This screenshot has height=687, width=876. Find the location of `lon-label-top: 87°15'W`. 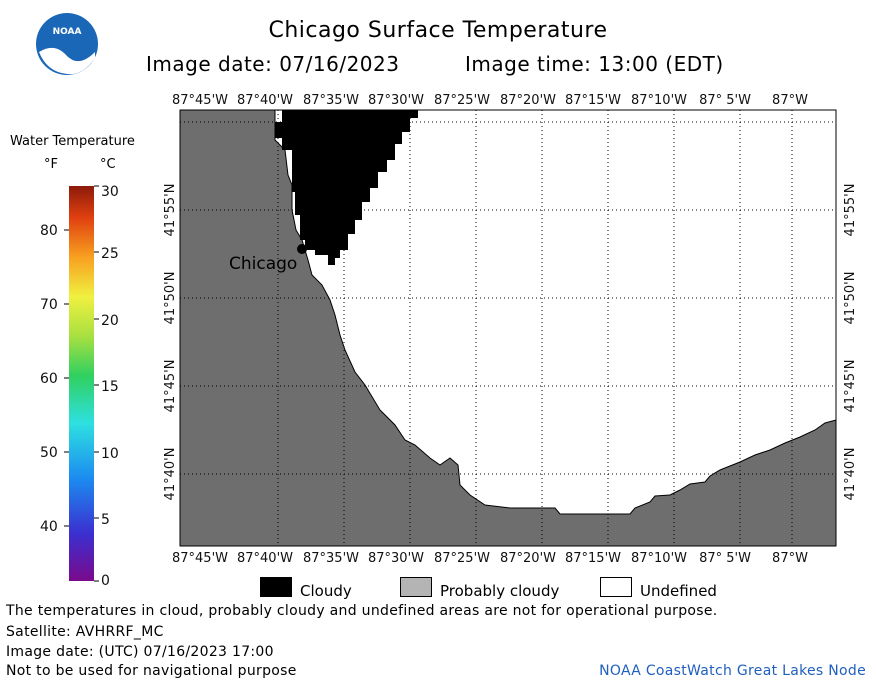

lon-label-top: 87°15'W is located at coordinates (593, 100).